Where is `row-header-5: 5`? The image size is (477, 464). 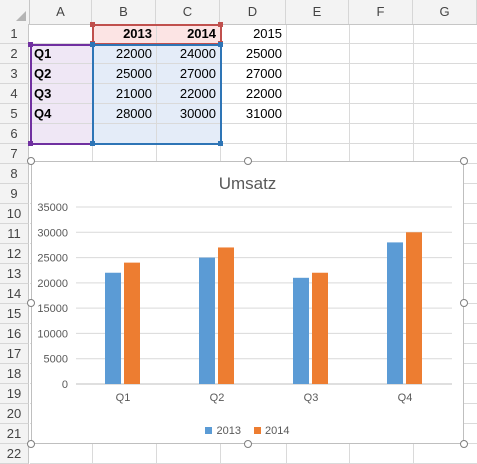
row-header-5: 5 is located at coordinates (14, 114).